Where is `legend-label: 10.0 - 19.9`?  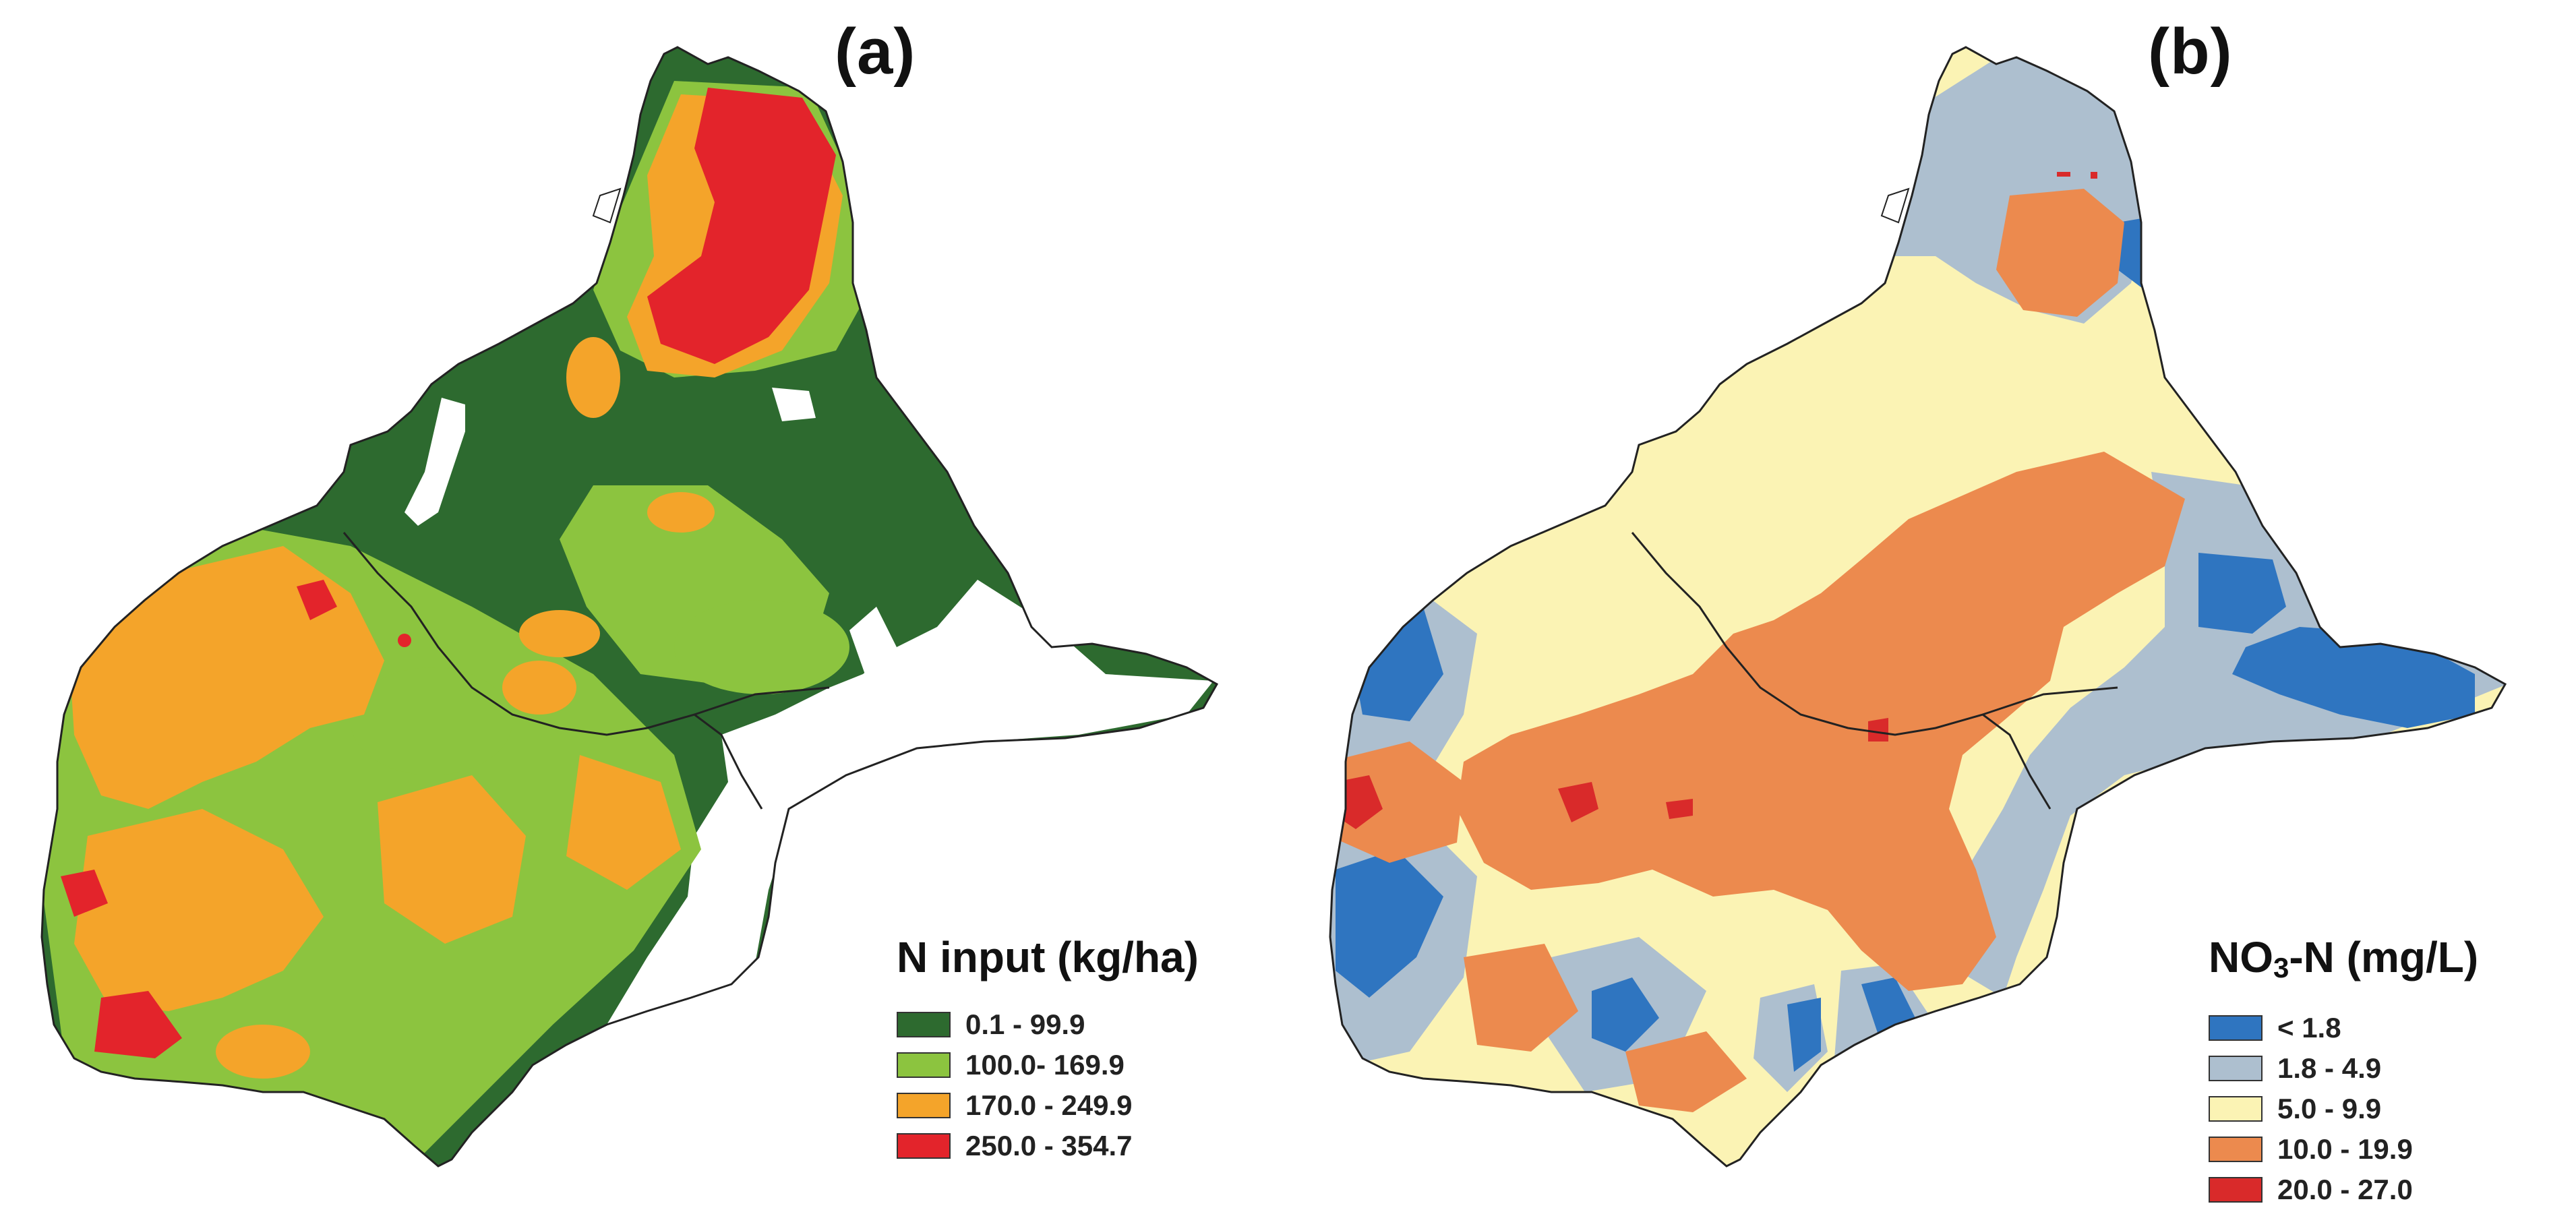 legend-label: 10.0 - 19.9 is located at coordinates (2345, 1149).